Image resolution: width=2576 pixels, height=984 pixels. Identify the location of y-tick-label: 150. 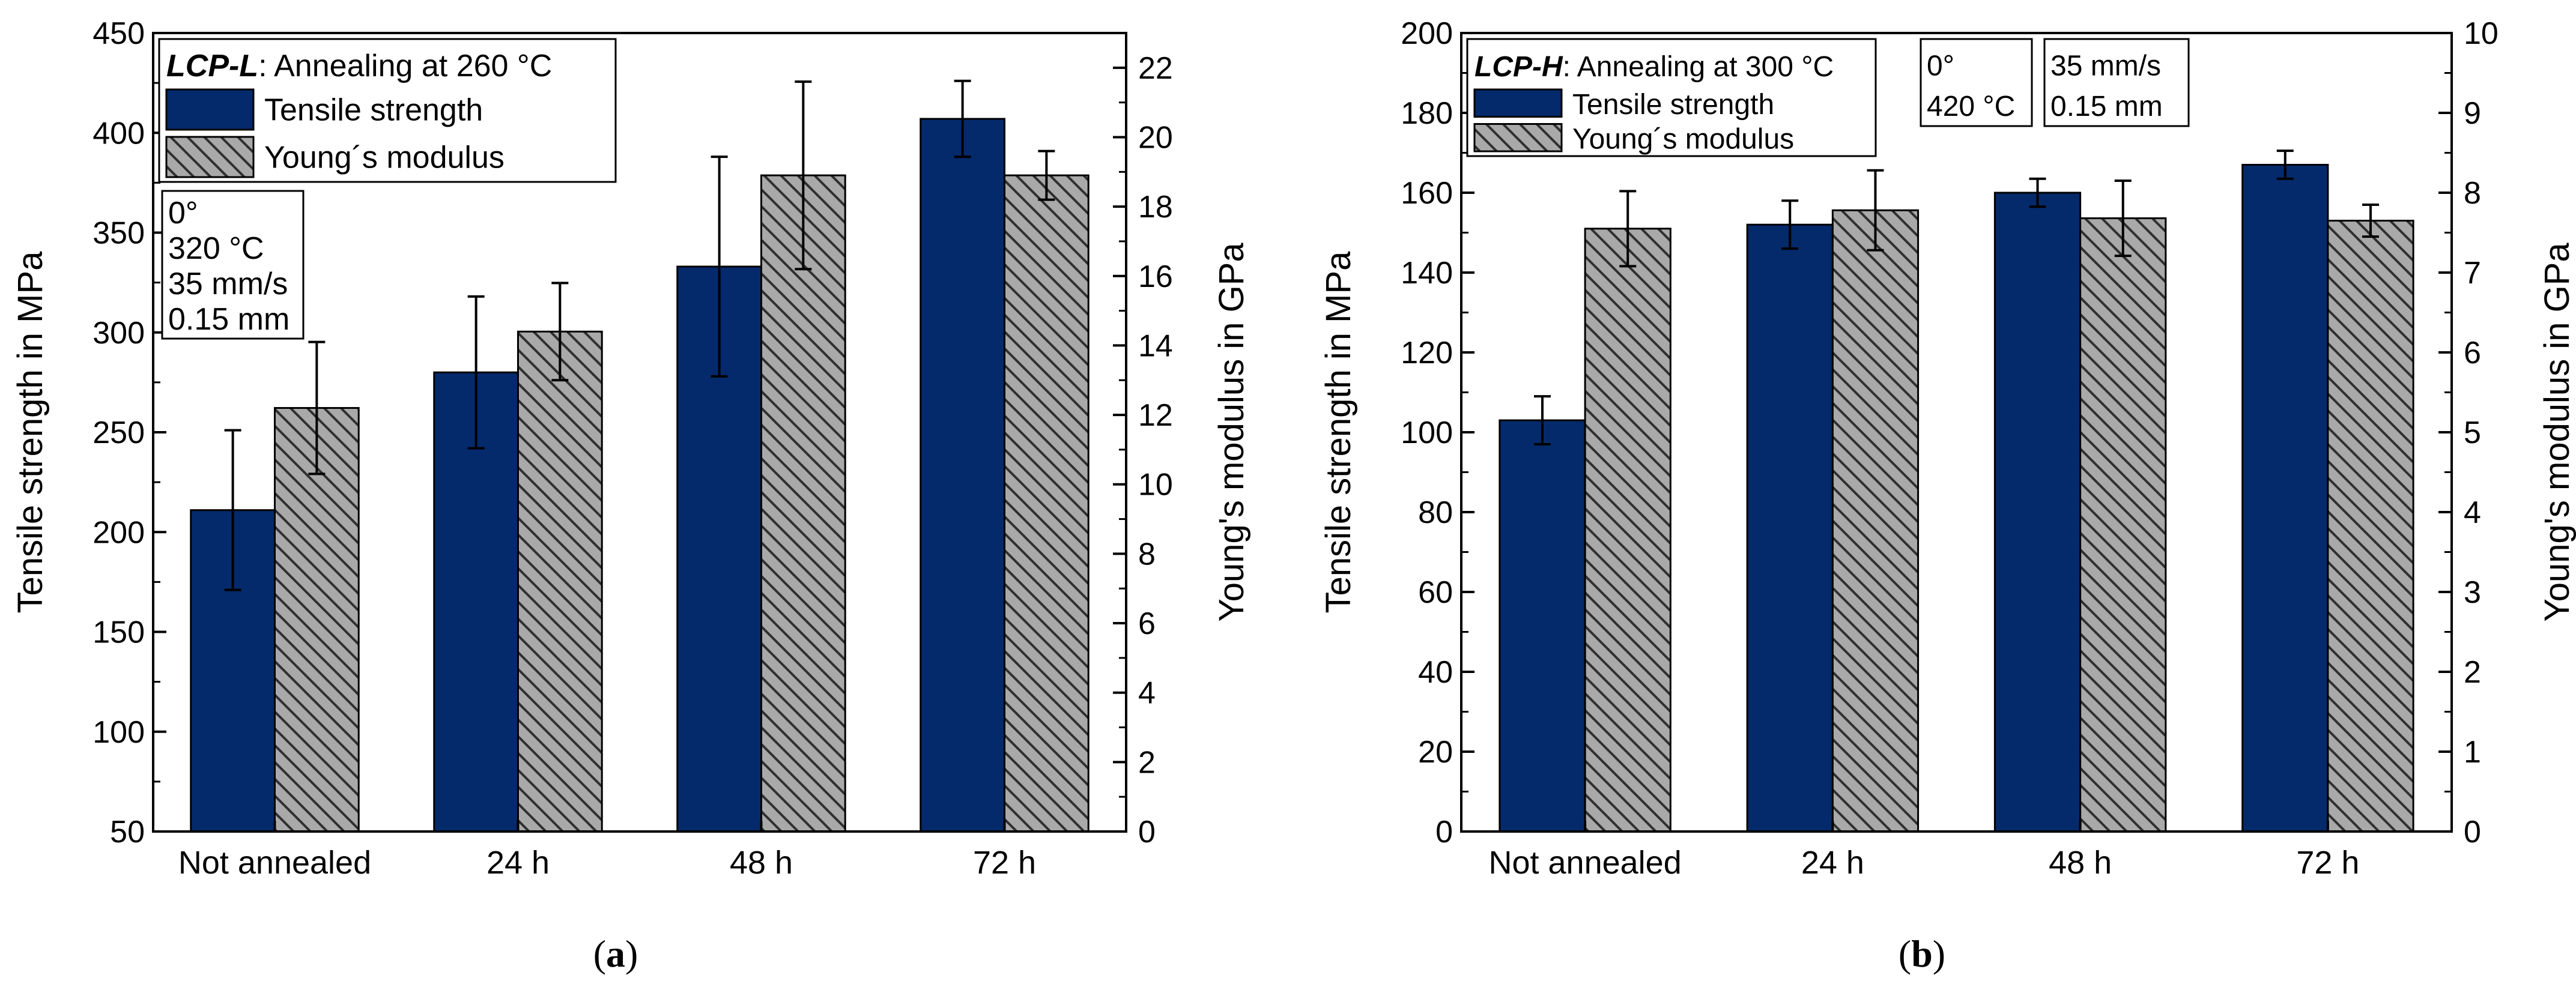
(118, 632).